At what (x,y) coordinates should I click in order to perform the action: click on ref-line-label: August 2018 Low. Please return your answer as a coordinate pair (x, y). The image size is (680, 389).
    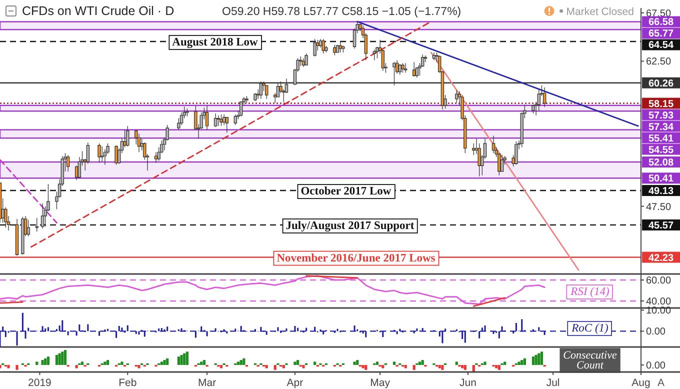
    Looking at the image, I should click on (215, 42).